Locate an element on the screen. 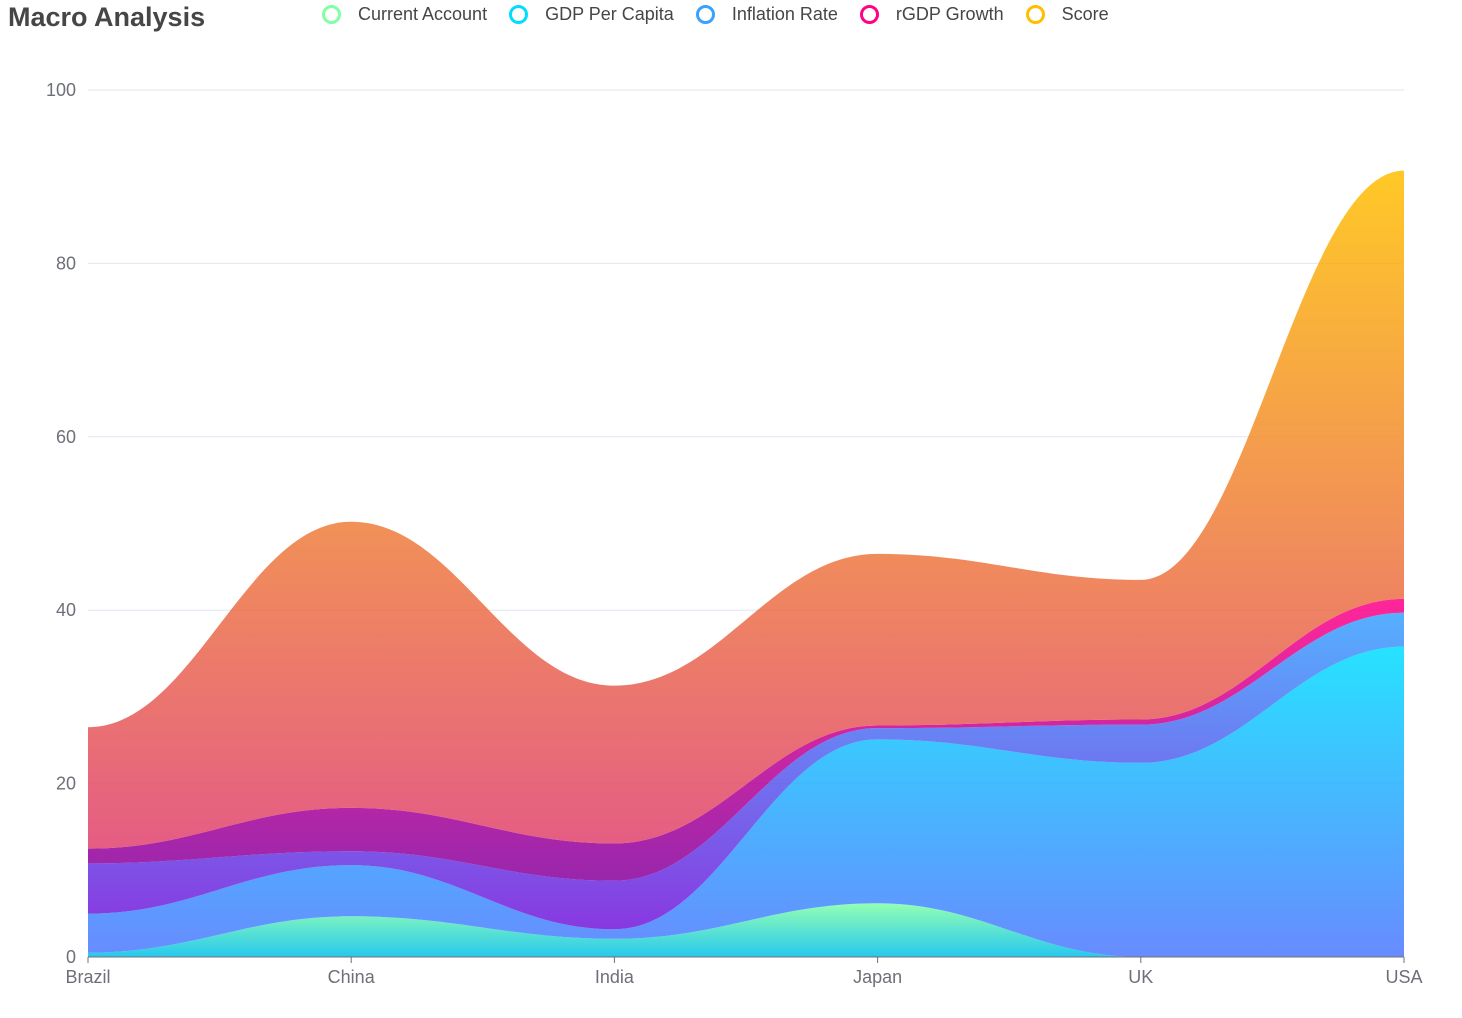  x-tick-label: Japan is located at coordinates (877, 977).